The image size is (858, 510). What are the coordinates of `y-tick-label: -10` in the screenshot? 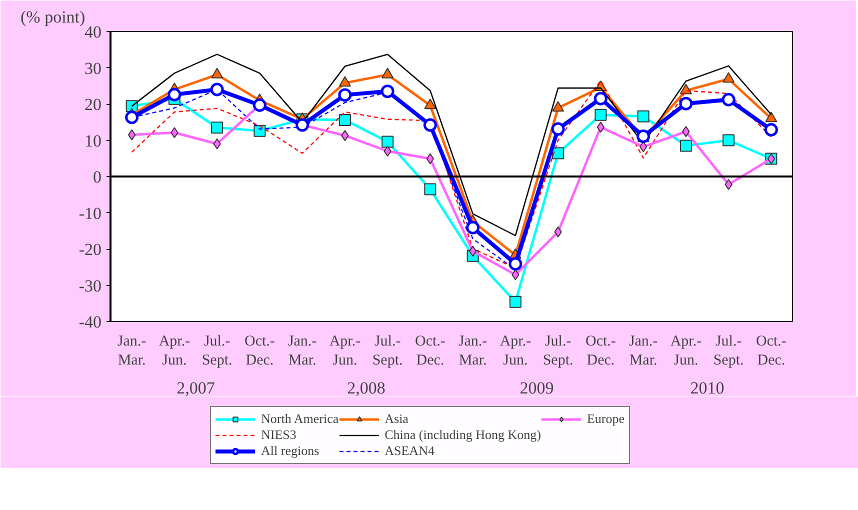 It's located at (90, 213).